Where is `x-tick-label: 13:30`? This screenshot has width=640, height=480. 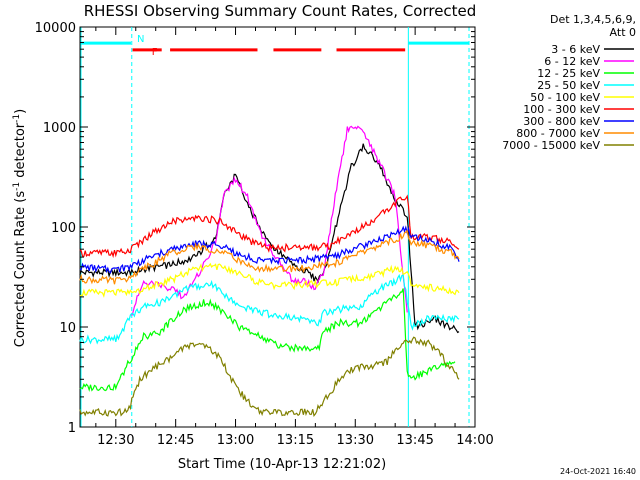 x-tick-label: 13:30 is located at coordinates (355, 440).